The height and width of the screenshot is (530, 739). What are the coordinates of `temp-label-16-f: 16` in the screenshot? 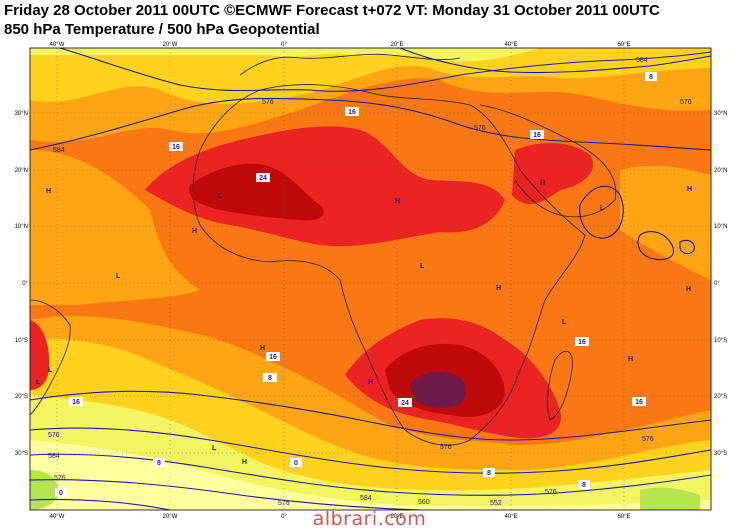 It's located at (582, 342).